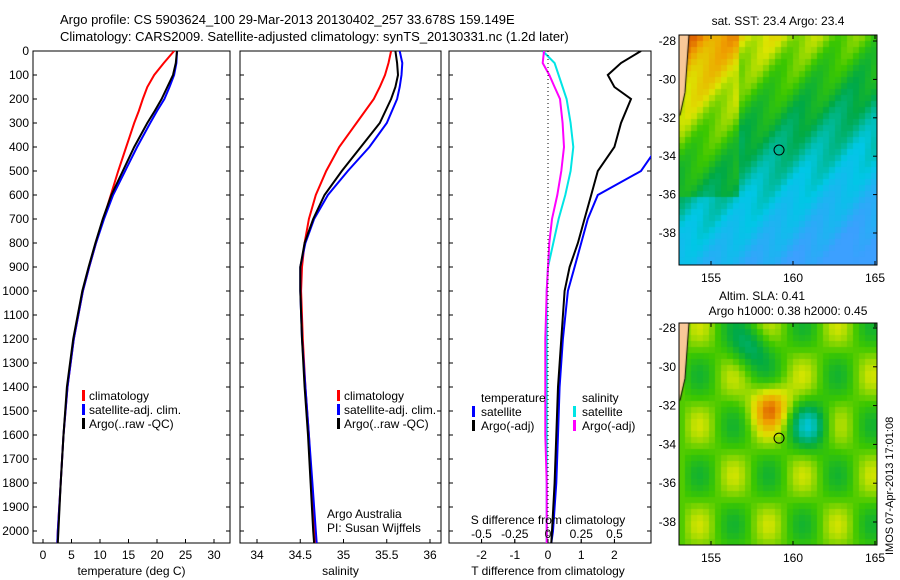  Describe the element at coordinates (15, 531) in the screenshot. I see `y-tick-label: 2000` at that location.